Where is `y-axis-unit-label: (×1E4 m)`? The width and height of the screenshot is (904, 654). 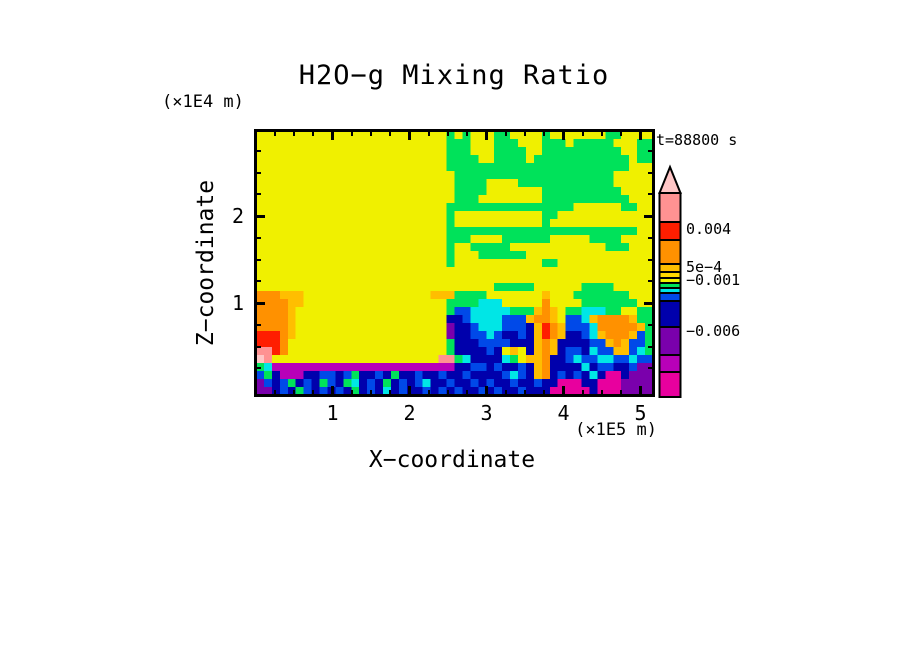
y-axis-unit-label: (×1E4 m) is located at coordinates (203, 102).